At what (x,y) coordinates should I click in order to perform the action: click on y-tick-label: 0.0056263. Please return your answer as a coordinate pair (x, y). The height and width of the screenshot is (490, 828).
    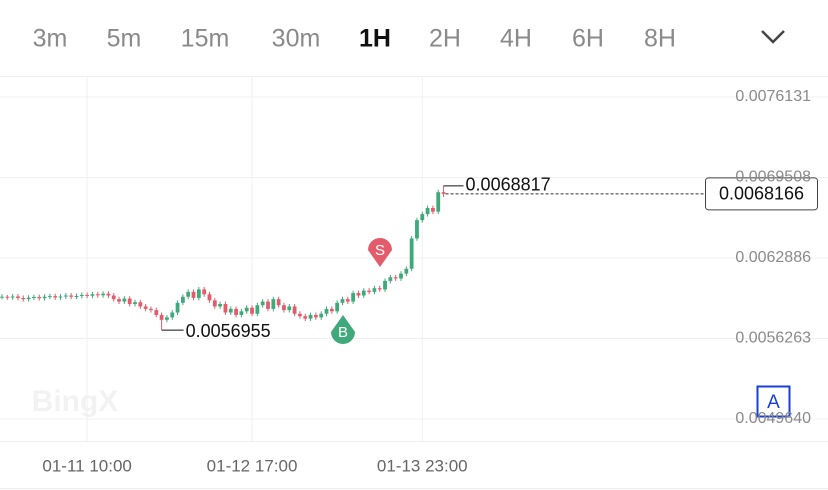
    Looking at the image, I should click on (773, 338).